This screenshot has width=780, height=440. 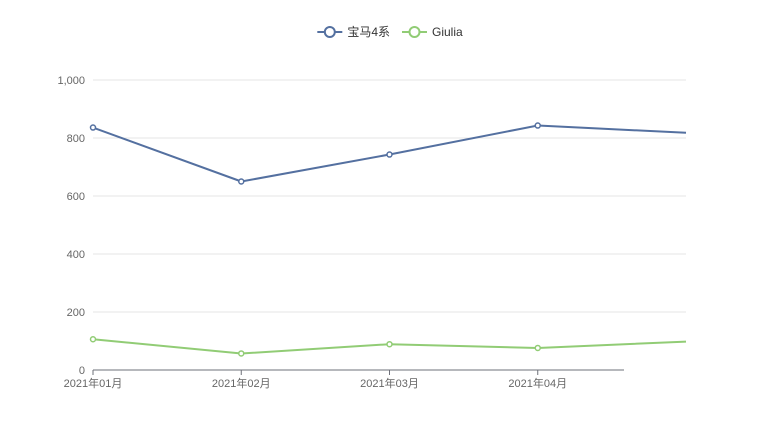 I want to click on x-tick-label: 2021年02月, so click(x=241, y=383).